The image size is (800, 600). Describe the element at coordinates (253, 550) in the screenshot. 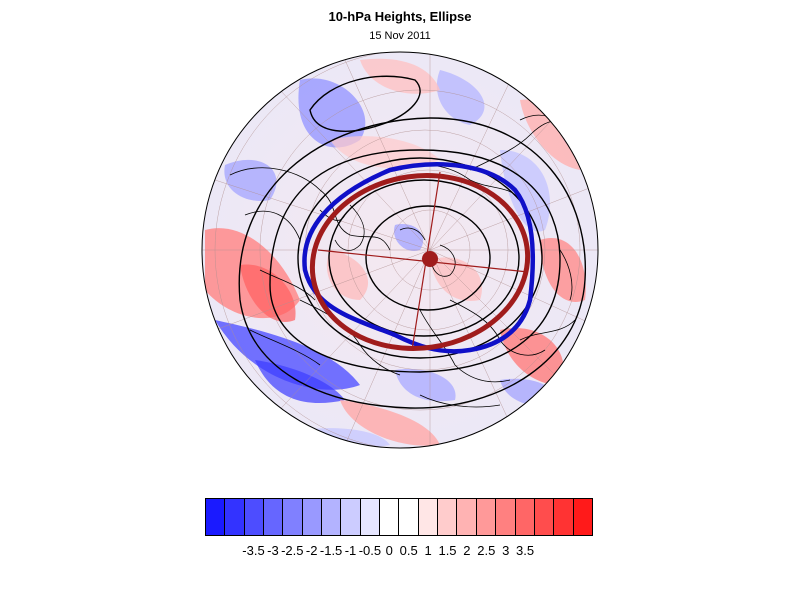

I see `colorbar-tick-label: -3.5` at that location.